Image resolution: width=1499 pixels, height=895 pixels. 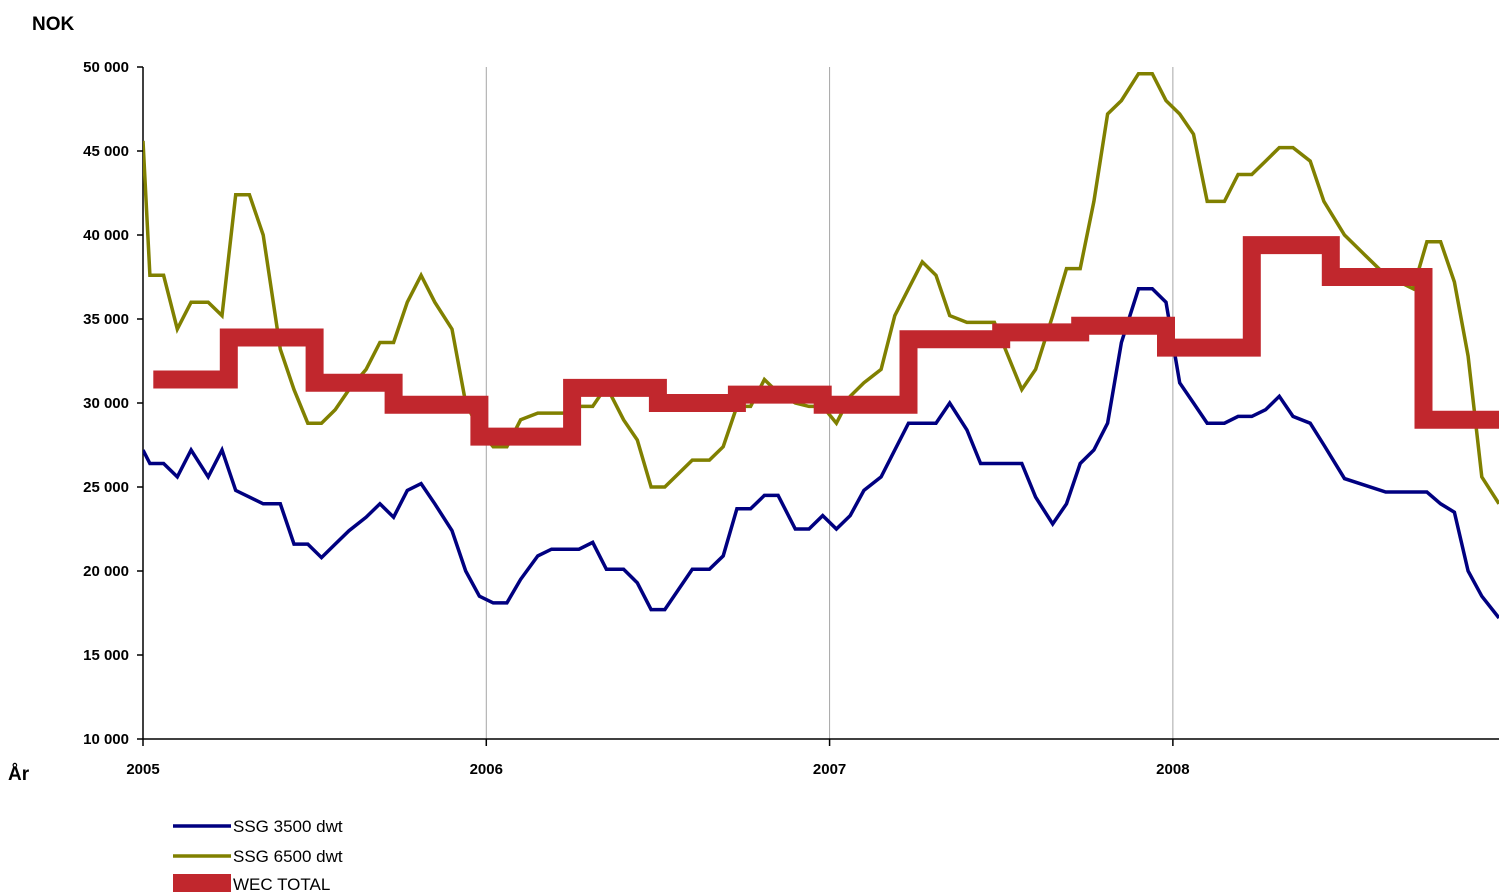 I want to click on x-tick-labels: 2005 2006 2007 2008, so click(x=657, y=769).